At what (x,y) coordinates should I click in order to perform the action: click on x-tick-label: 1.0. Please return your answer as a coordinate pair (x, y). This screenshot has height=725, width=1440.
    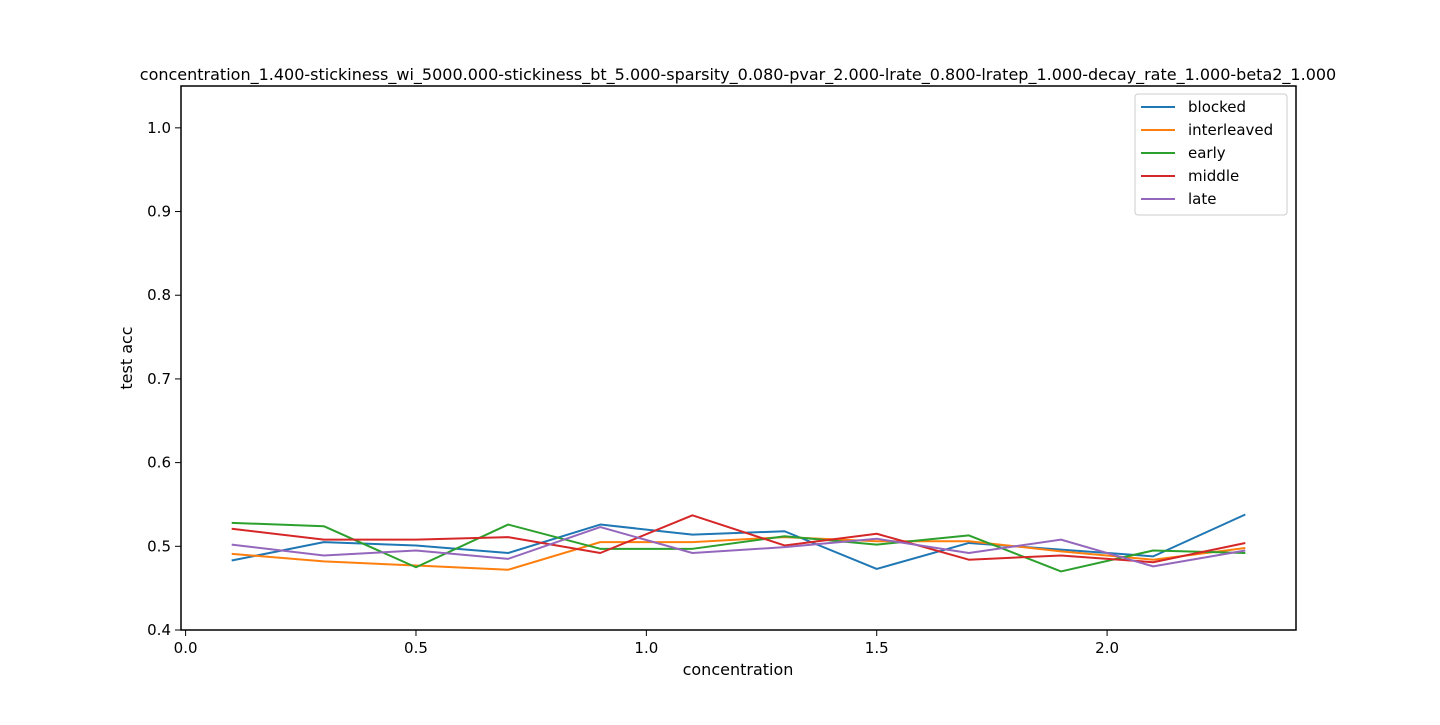
    Looking at the image, I should click on (646, 648).